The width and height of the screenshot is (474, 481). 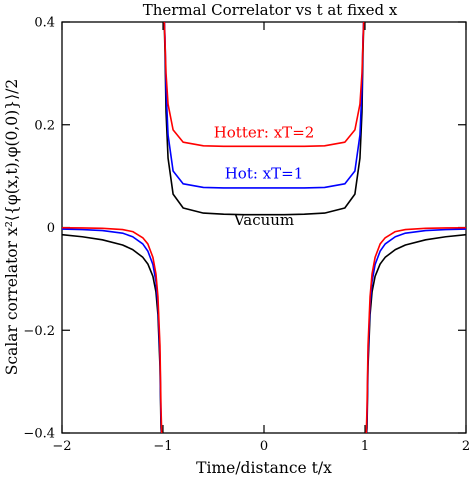 I want to click on x-tick-label: 2, so click(x=466, y=446).